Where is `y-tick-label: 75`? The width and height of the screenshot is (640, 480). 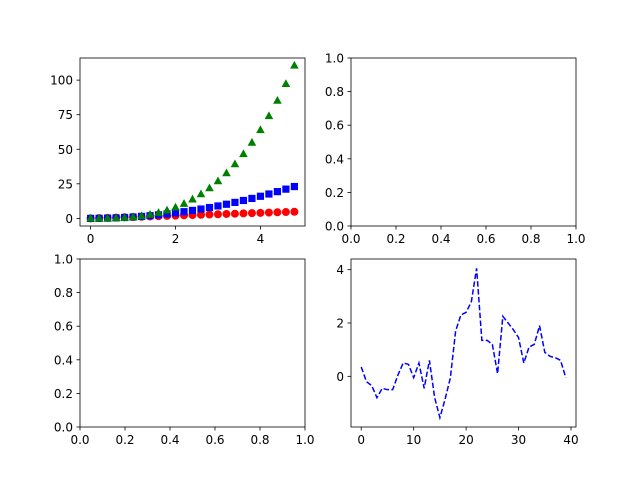
y-tick-label: 75 is located at coordinates (65, 115).